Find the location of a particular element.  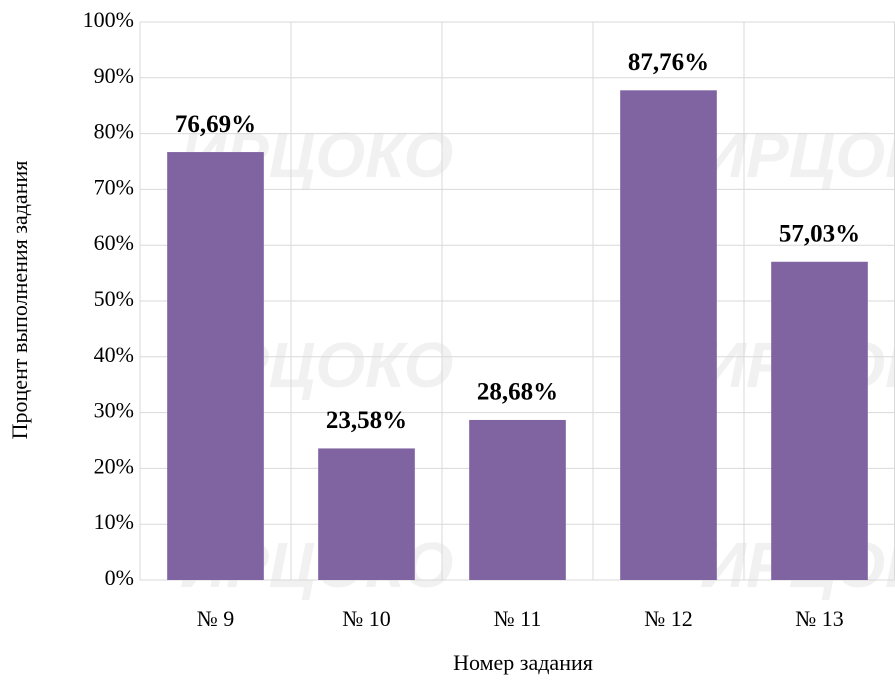

x-axis-title: Номер задания is located at coordinates (523, 662).